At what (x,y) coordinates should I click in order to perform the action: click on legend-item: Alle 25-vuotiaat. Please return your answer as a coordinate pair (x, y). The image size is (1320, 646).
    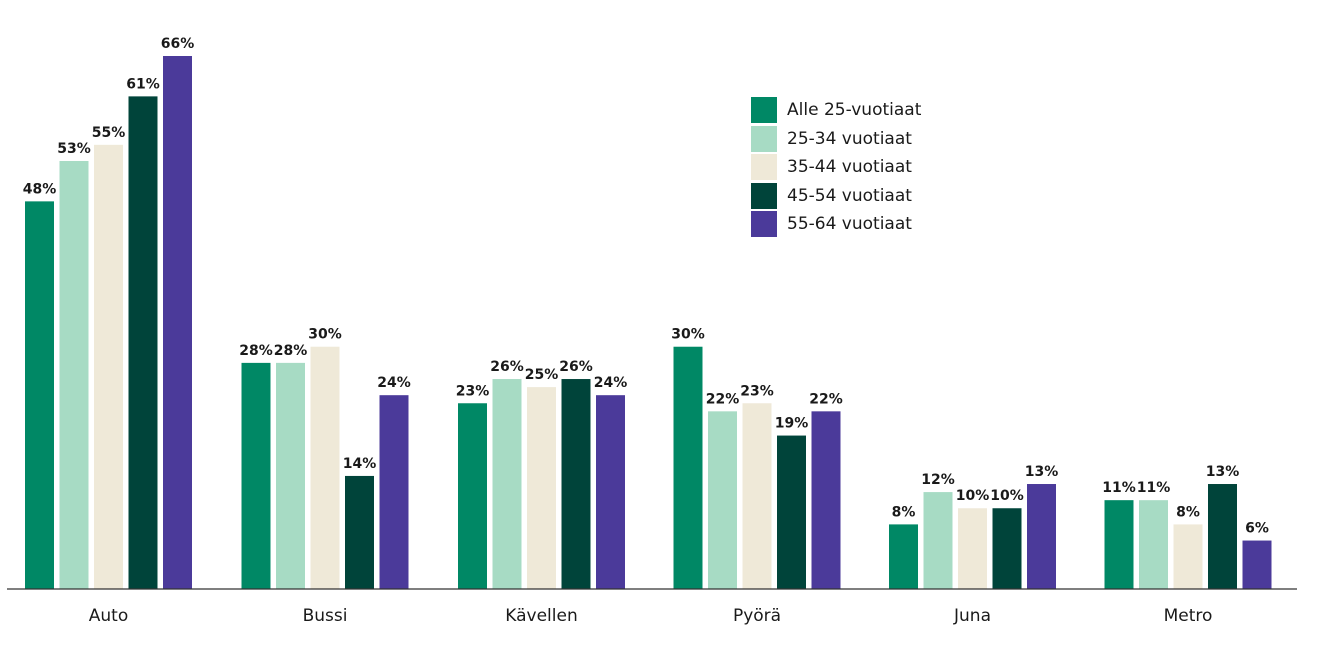
    Looking at the image, I should click on (836, 110).